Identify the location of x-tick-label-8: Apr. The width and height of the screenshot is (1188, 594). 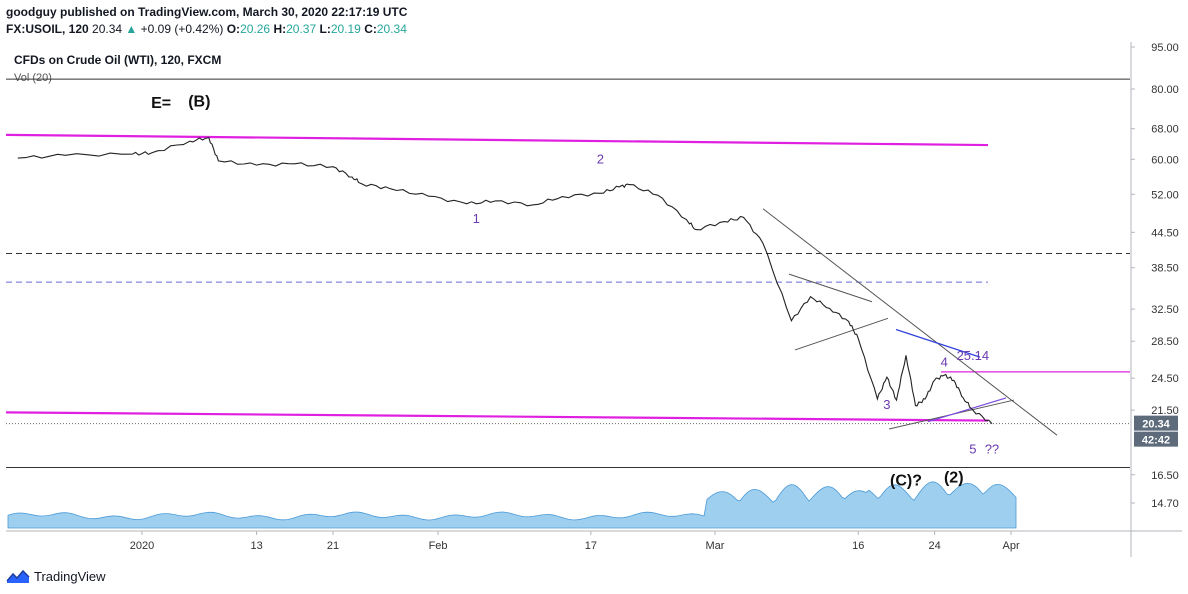
(1010, 546).